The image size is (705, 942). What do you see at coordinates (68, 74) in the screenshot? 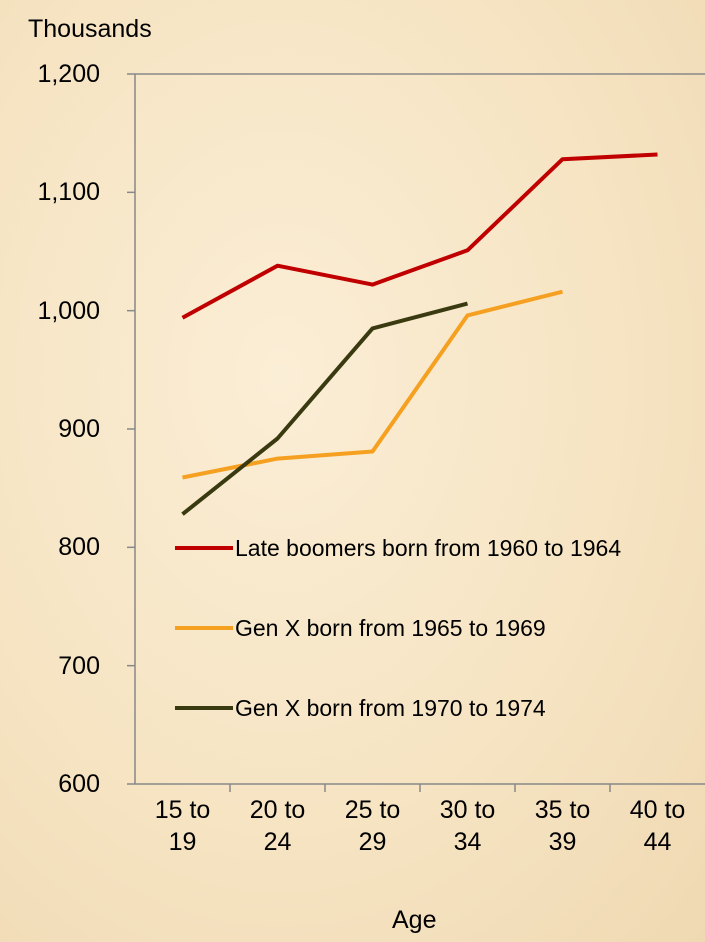
I see `y-tick-label: 1,200` at bounding box center [68, 74].